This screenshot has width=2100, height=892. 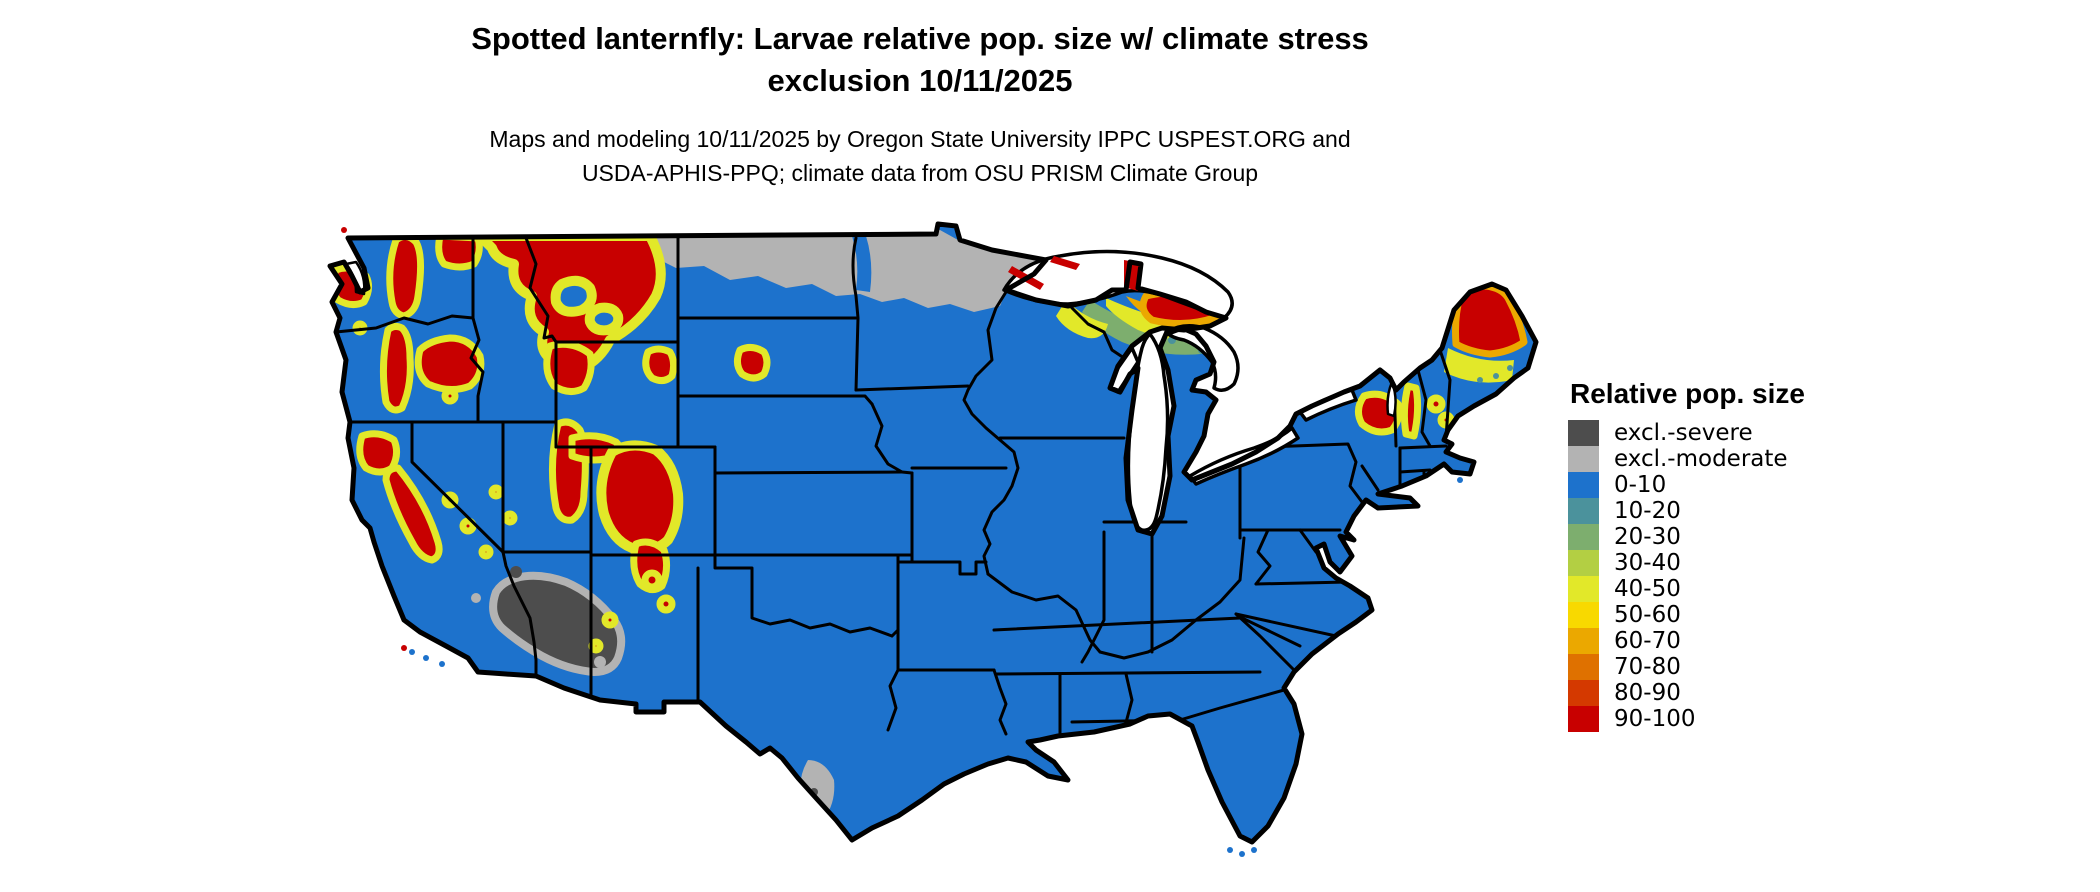 What do you see at coordinates (1202, 358) in the screenshot?
I see `lake-huron` at bounding box center [1202, 358].